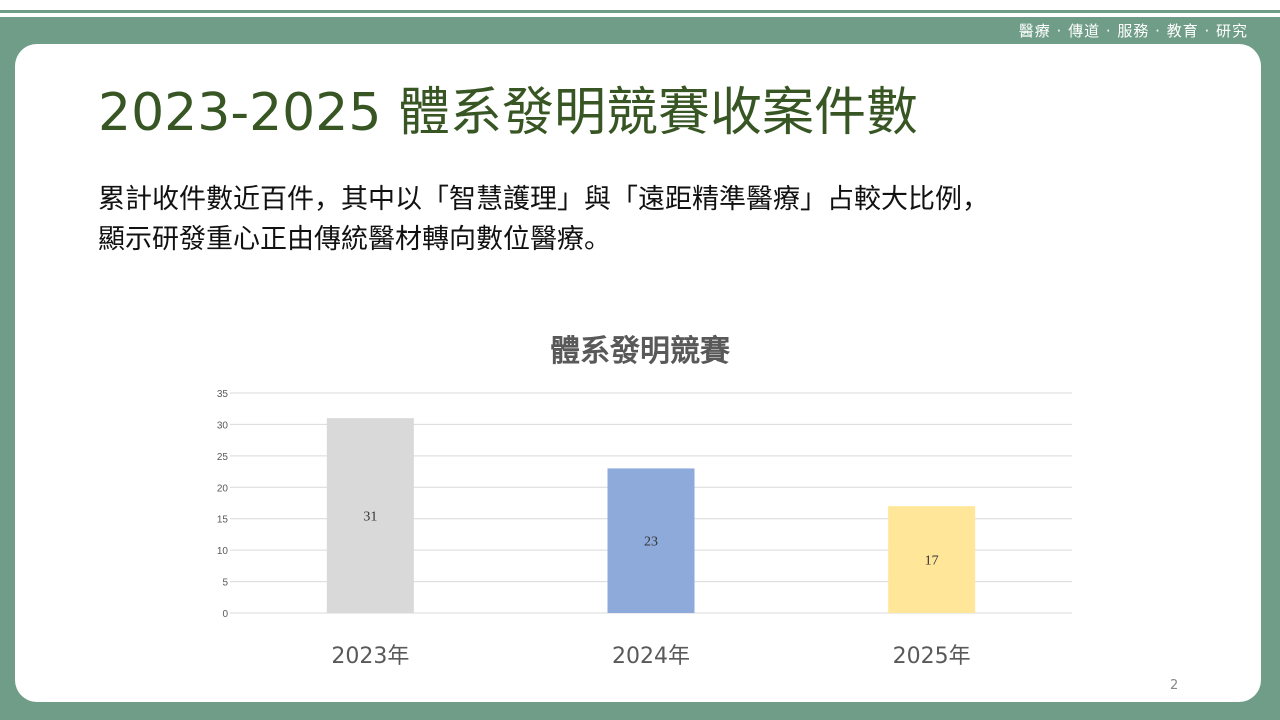 This screenshot has width=1280, height=720. Describe the element at coordinates (354, 239) in the screenshot. I see `body-line: 顯示研發重心正由傳統醫材轉向數位醫療。` at that location.